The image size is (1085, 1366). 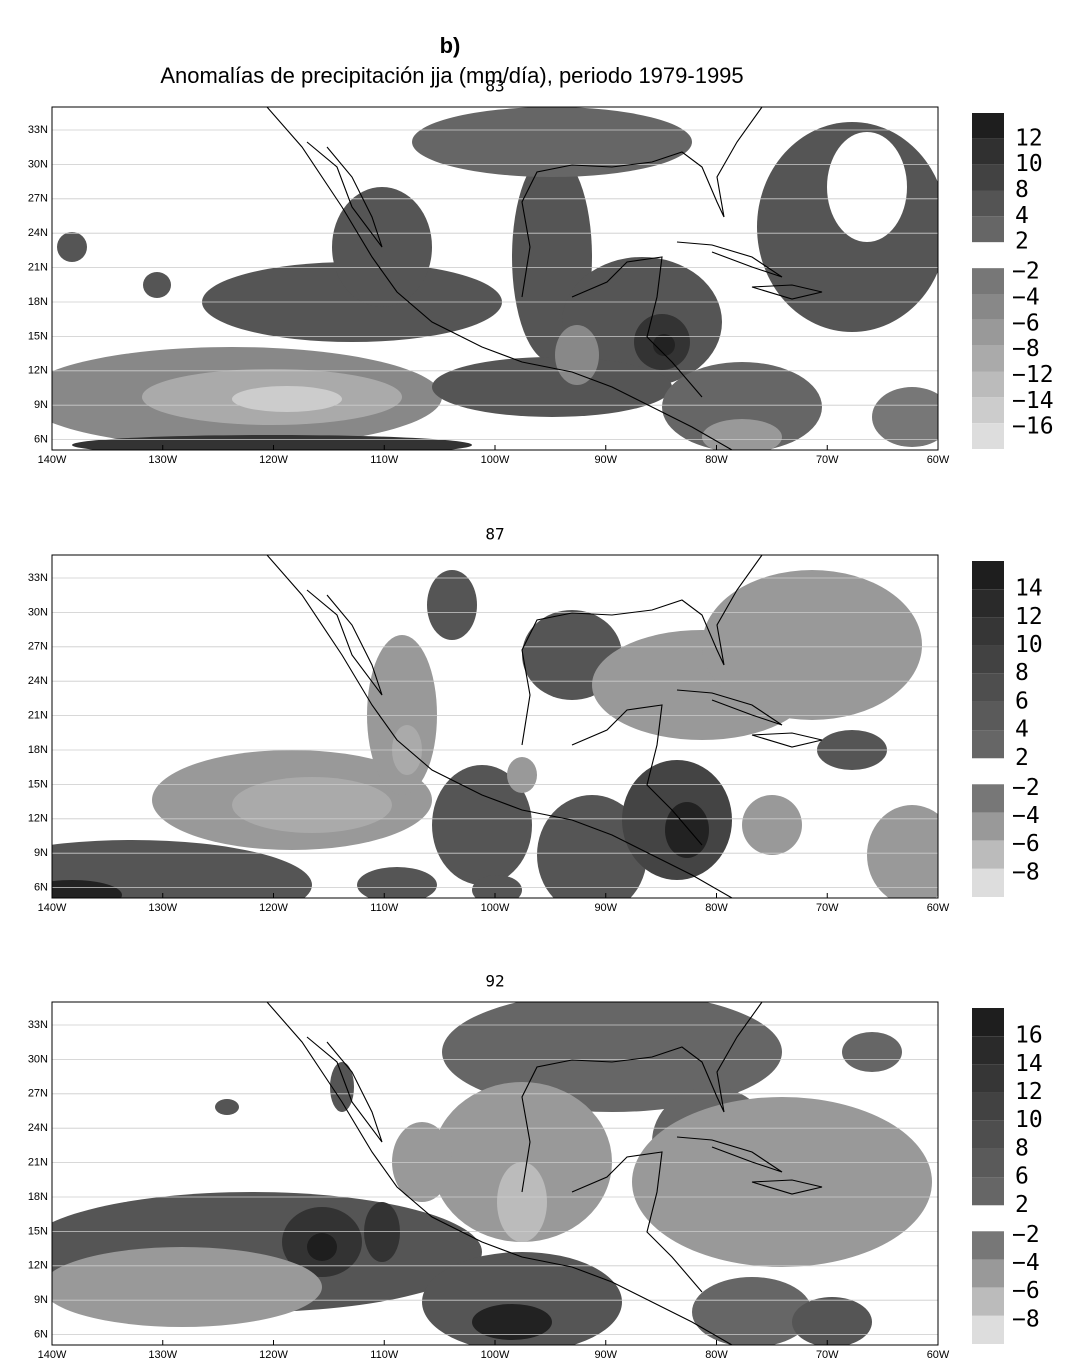 What do you see at coordinates (1029, 1036) in the screenshot?
I see `colorbar-label: 16` at bounding box center [1029, 1036].